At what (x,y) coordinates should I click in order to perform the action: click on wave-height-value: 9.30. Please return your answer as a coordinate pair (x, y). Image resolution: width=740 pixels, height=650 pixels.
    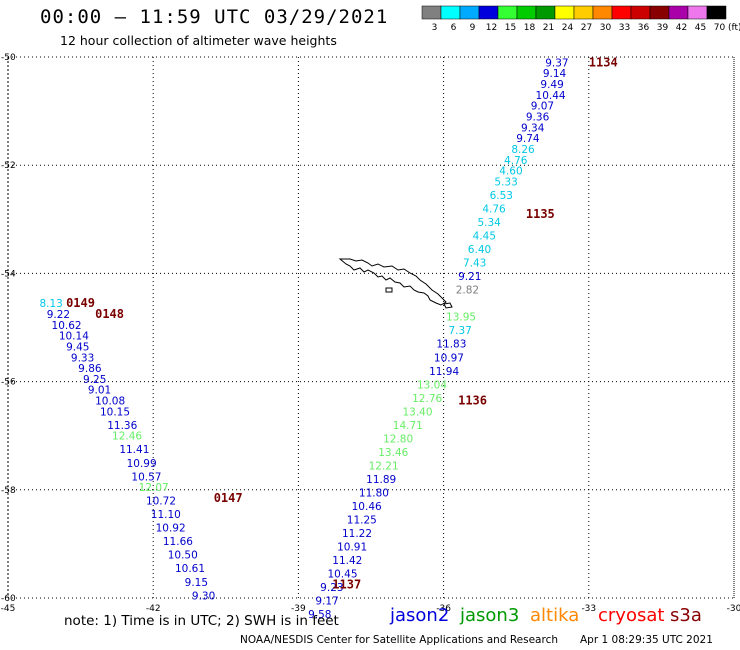
    Looking at the image, I should click on (203, 596).